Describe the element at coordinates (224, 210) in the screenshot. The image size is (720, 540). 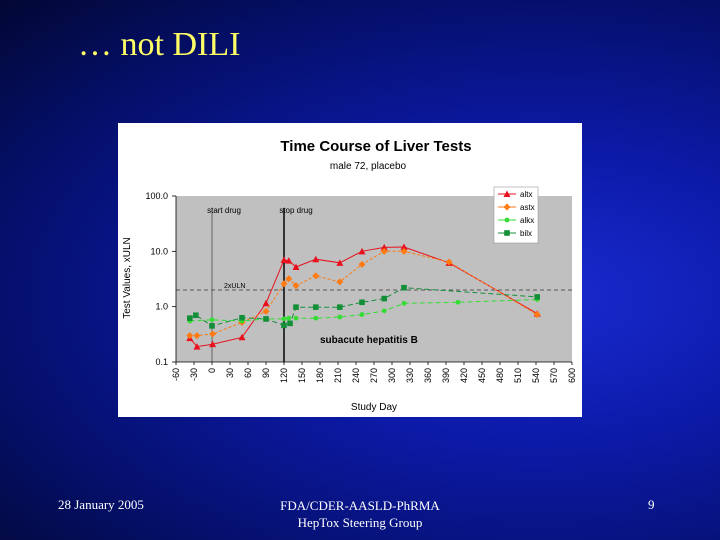
I see `start-drug-label: start drug` at that location.